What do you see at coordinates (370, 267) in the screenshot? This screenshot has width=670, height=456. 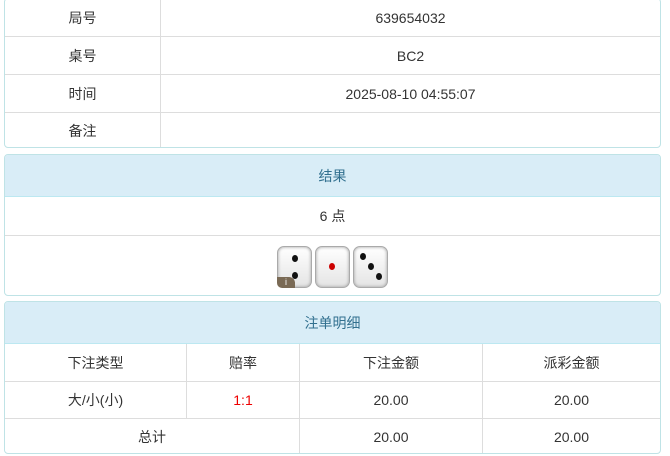 I see `die-3-icon` at bounding box center [370, 267].